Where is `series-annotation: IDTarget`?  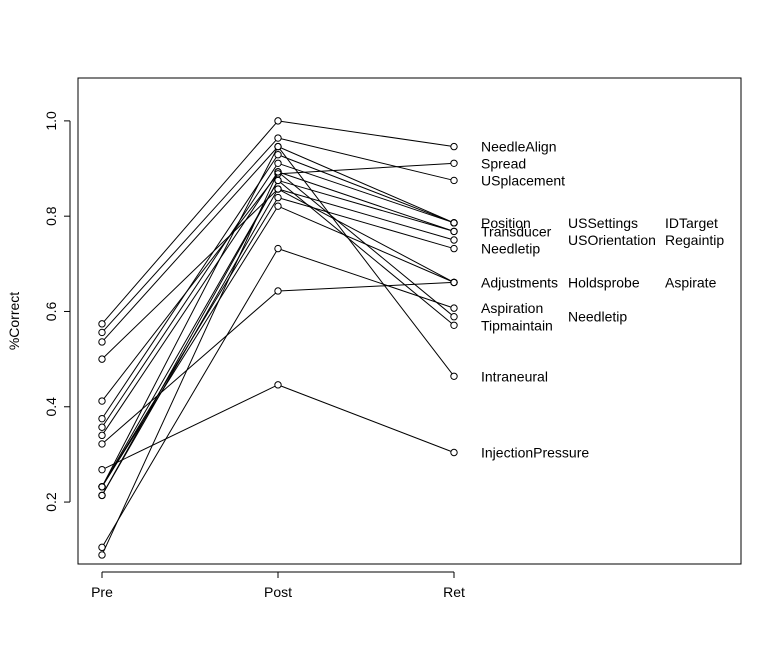
series-annotation: IDTarget is located at coordinates (691, 223).